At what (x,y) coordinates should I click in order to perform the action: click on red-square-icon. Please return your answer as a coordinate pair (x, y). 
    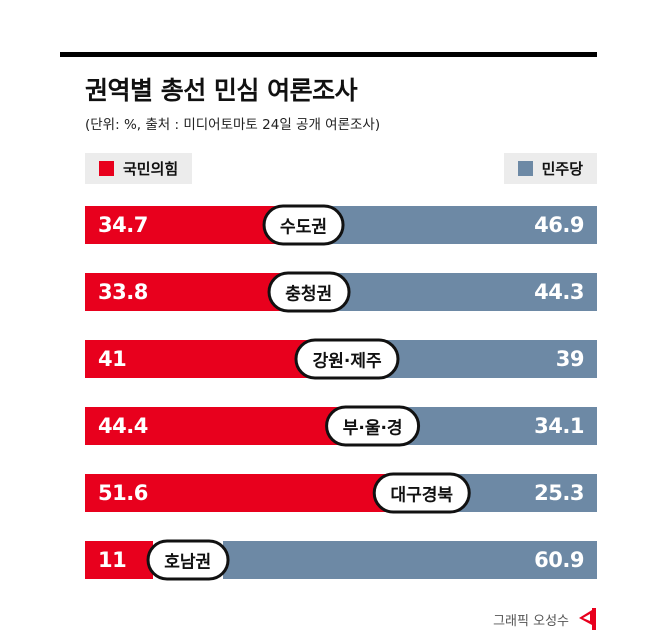
    Looking at the image, I should click on (106, 168).